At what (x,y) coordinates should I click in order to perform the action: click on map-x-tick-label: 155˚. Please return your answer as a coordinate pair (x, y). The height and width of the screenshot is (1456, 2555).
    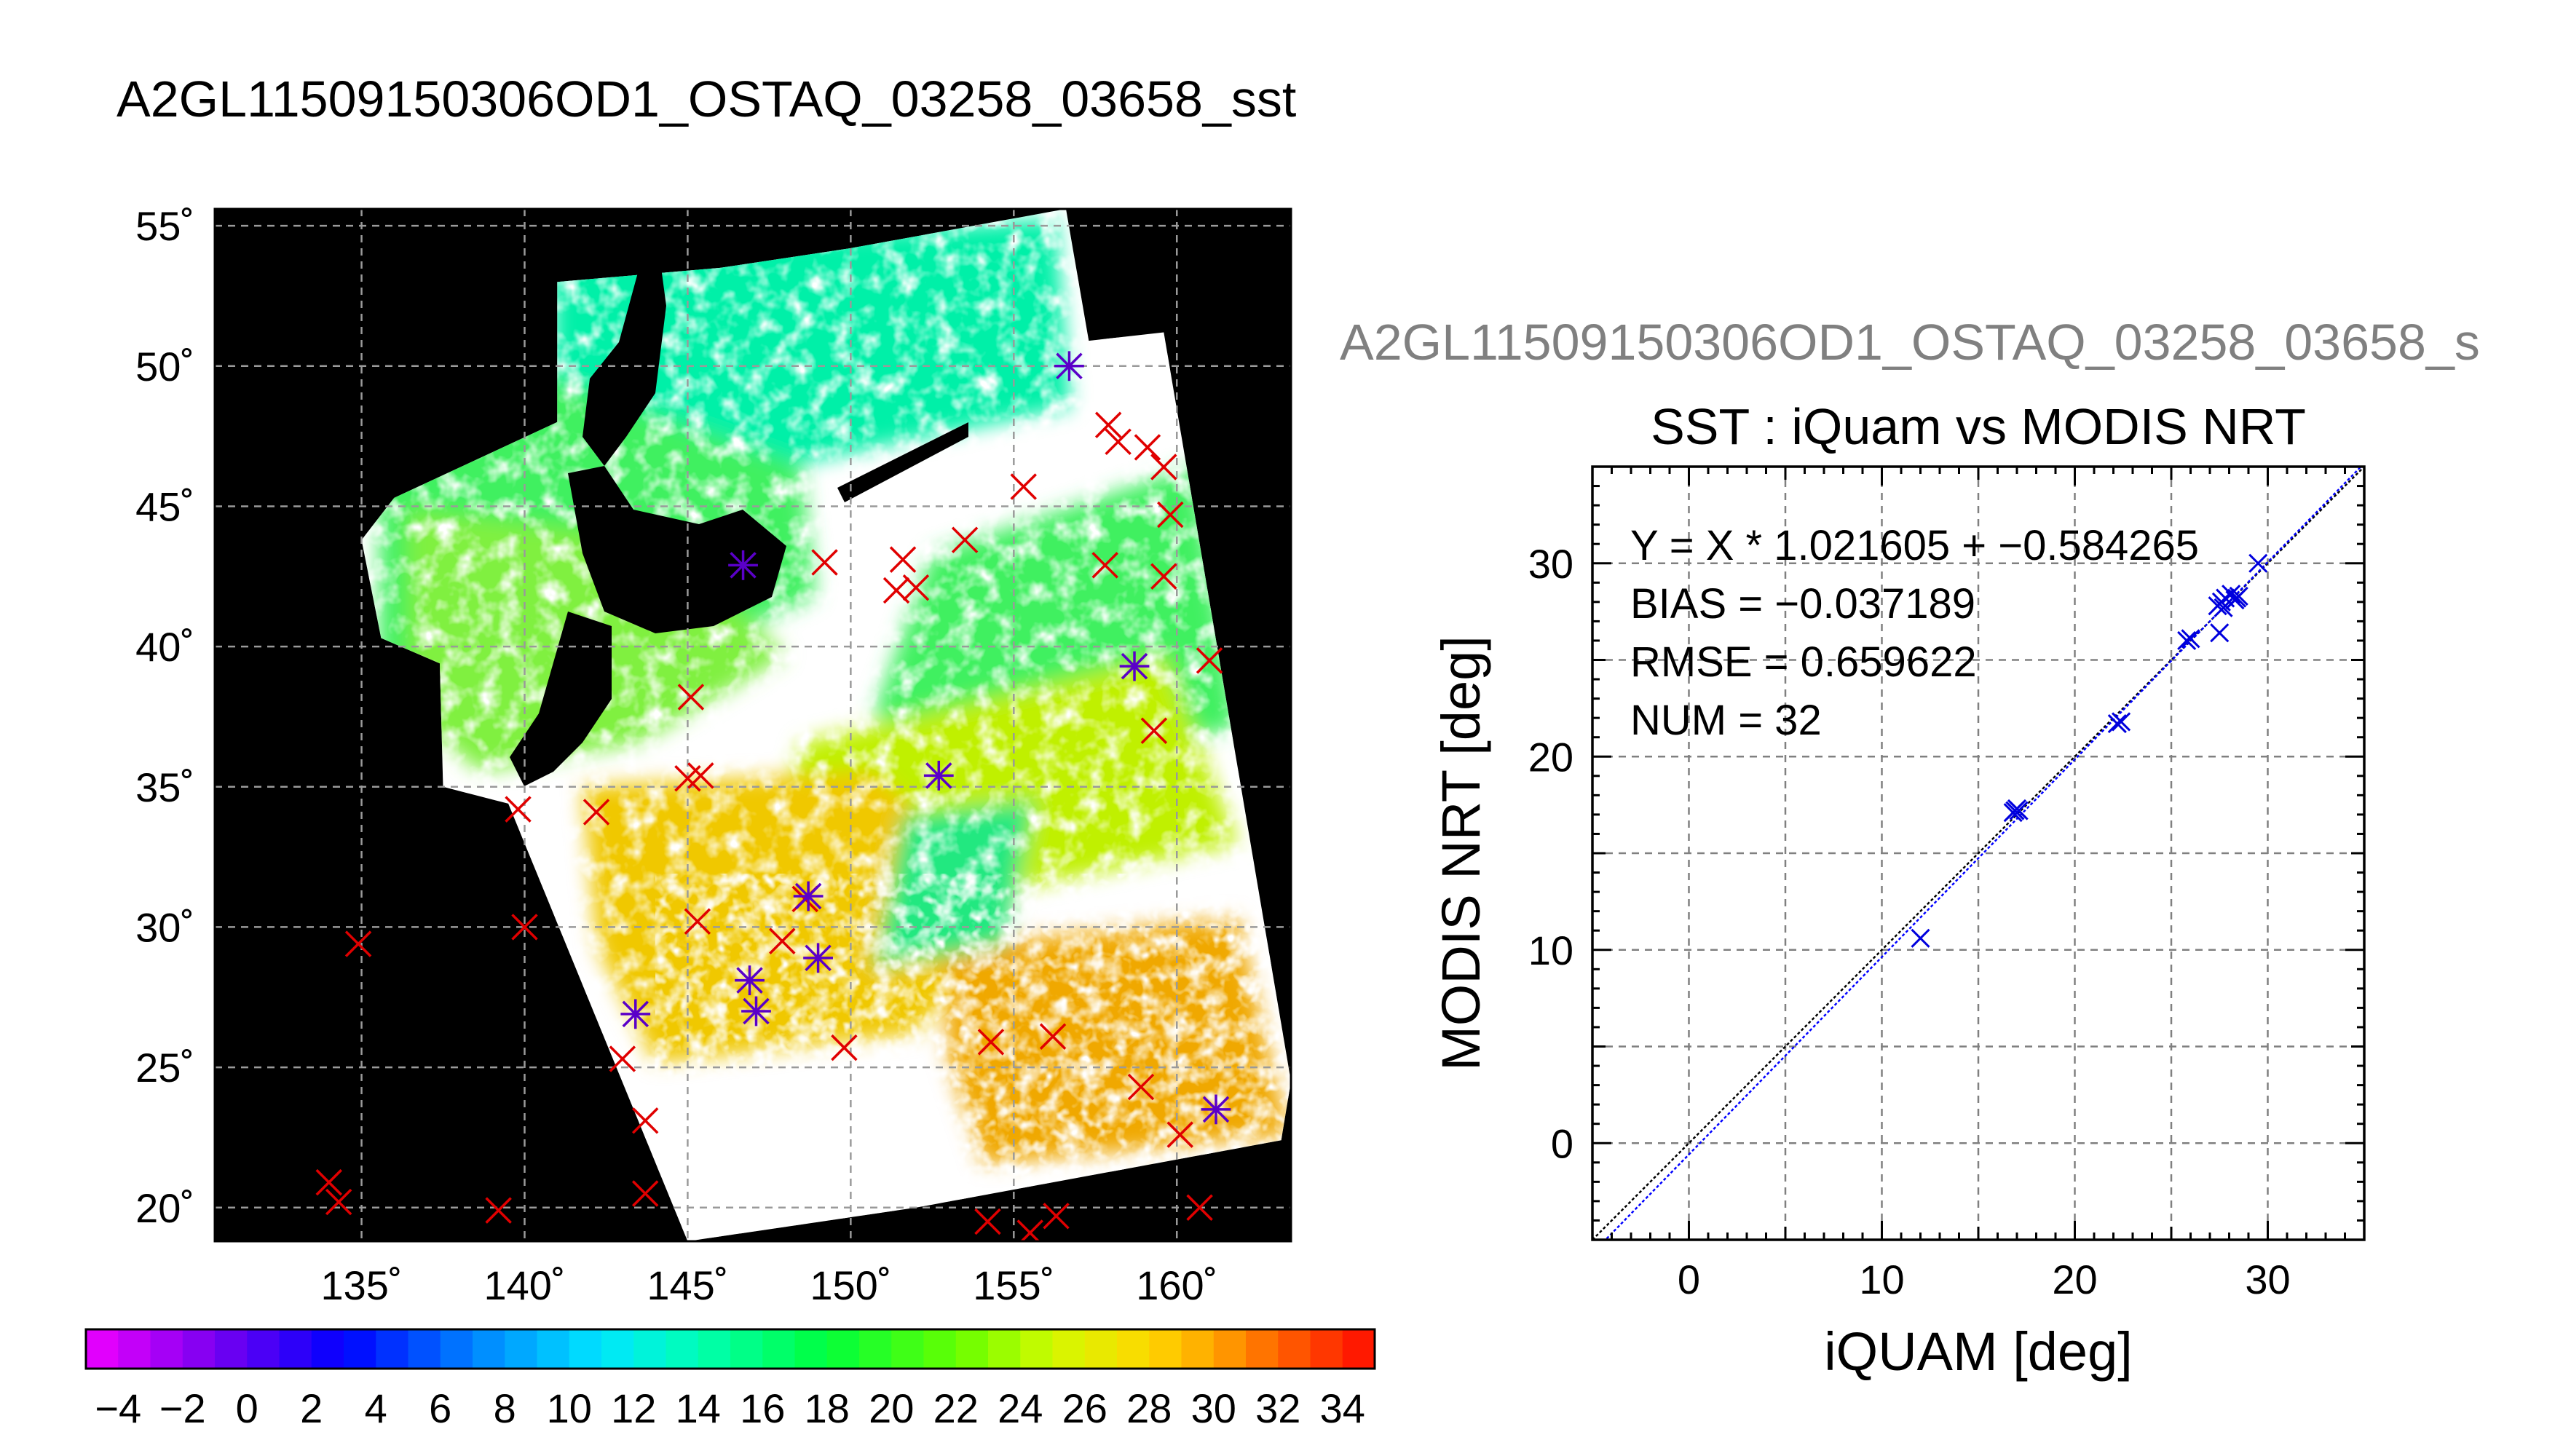
    Looking at the image, I should click on (1013, 1285).